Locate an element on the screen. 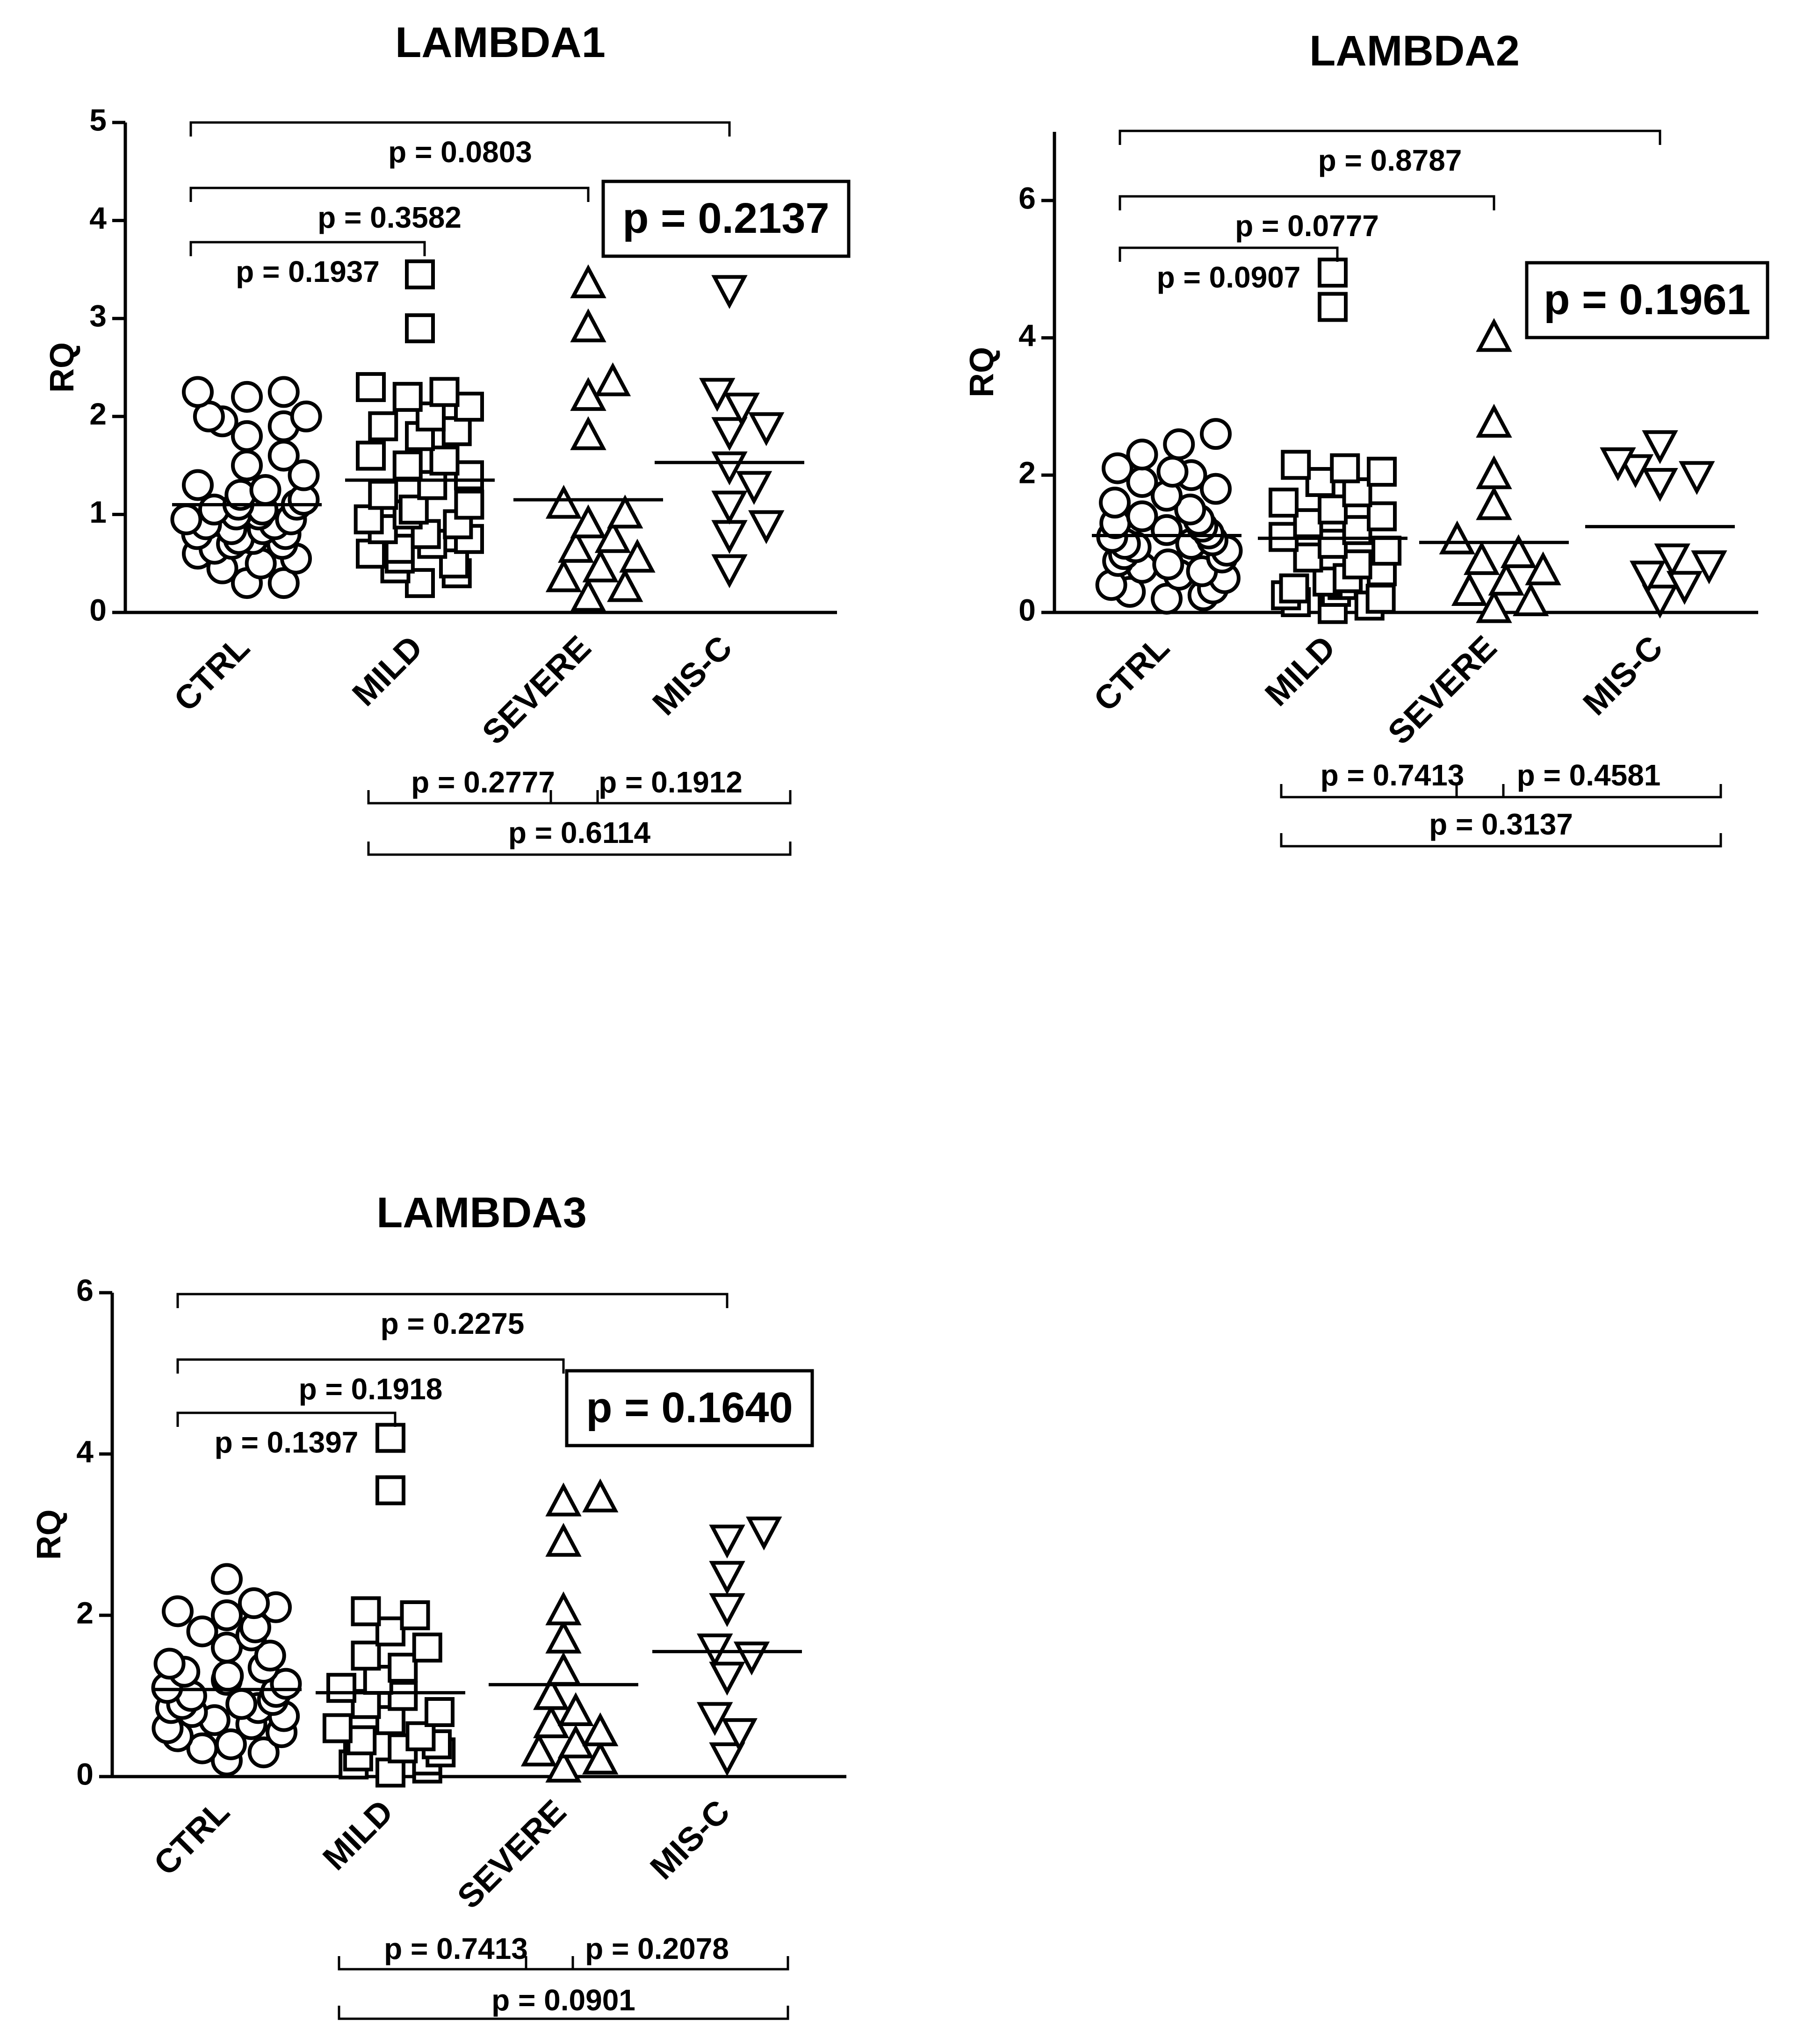  comparison-p-value: p = 0.0803 is located at coordinates (460, 152).